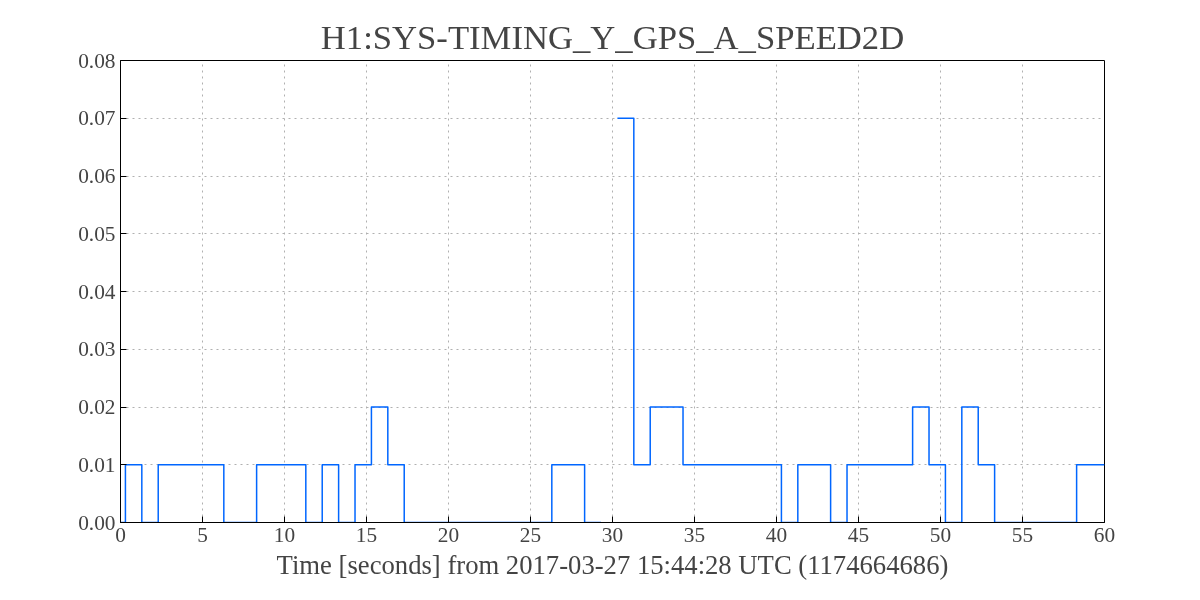 This screenshot has width=1200, height=600. Describe the element at coordinates (612, 36) in the screenshot. I see `chart-title: H1:SYS-TIMING_Y_GPS_A_SPEED2D` at that location.